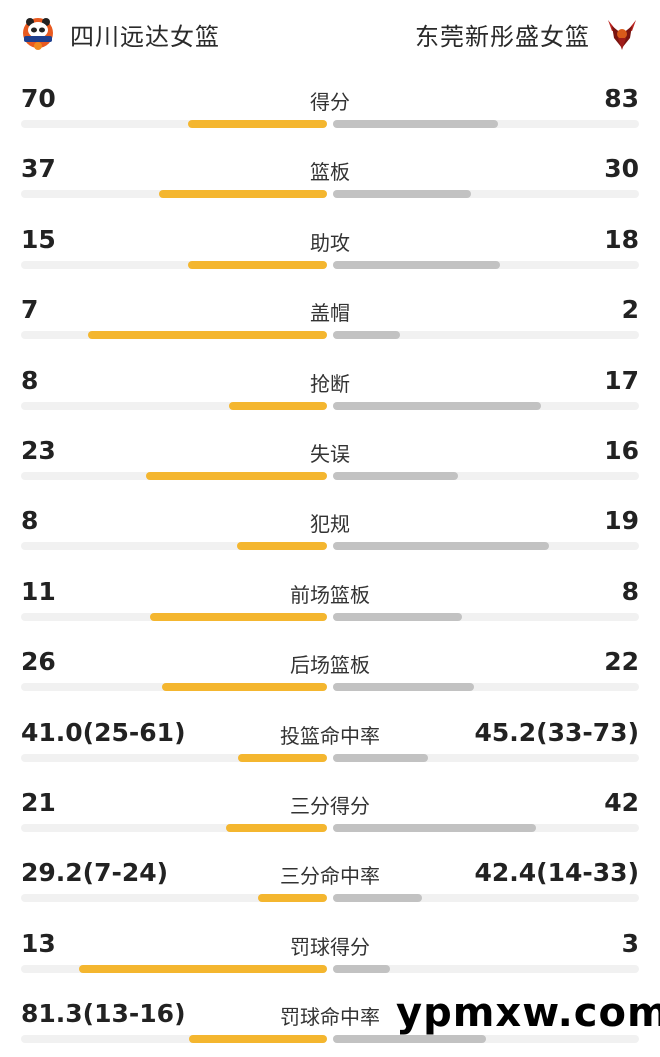 This screenshot has height=1057, width=660. I want to click on stat-row: 41.0(25-61) 投篮命中率 45.2(33-73), so click(330, 741).